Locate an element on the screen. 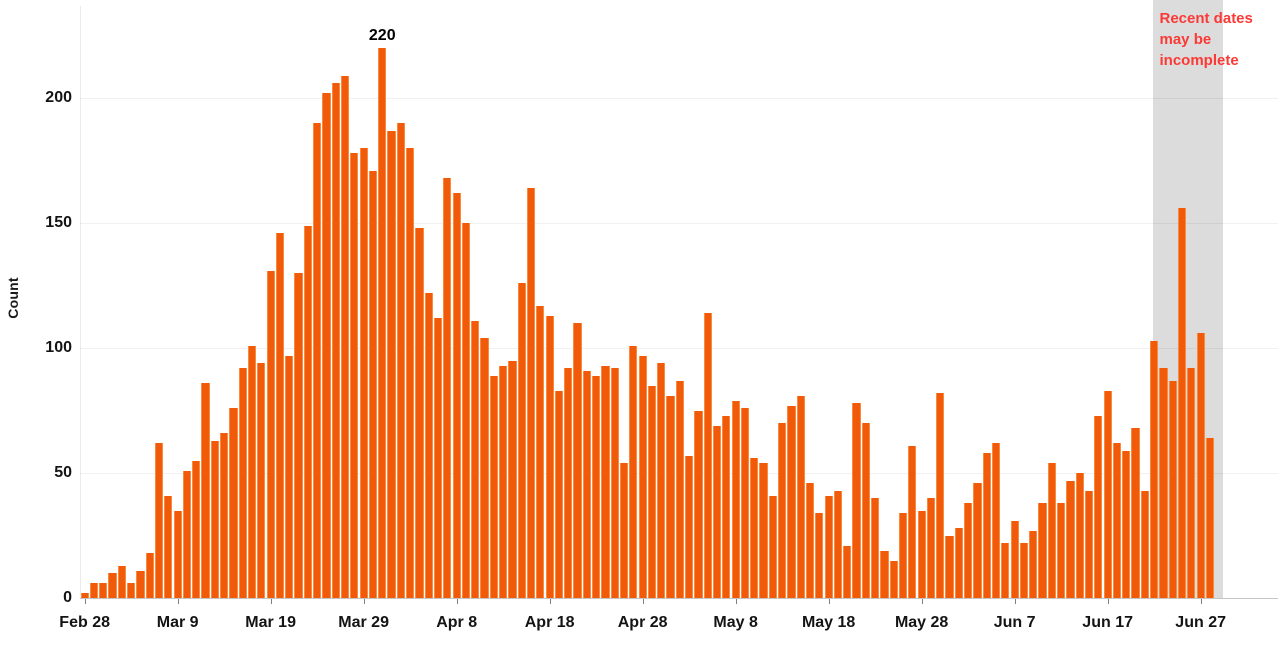 This screenshot has width=1280, height=652. recent-dates-note-line1: Recent dates is located at coordinates (1206, 18).